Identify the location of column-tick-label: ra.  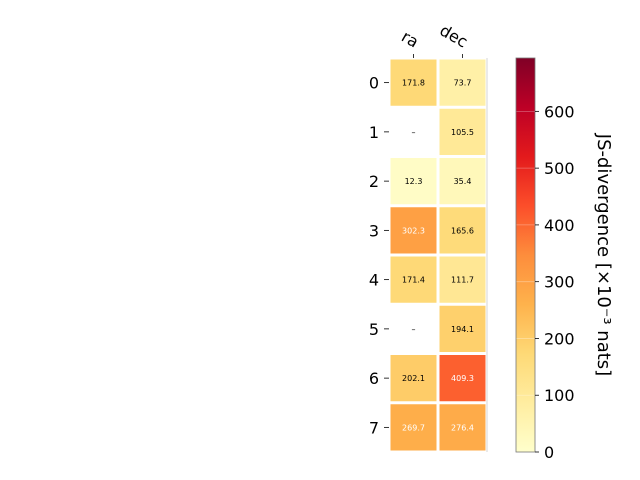
(410, 39).